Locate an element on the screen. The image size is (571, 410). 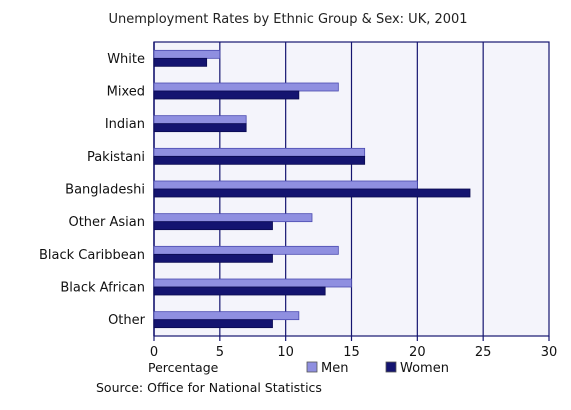
x-tick-label-15: 15 is located at coordinates (351, 352).